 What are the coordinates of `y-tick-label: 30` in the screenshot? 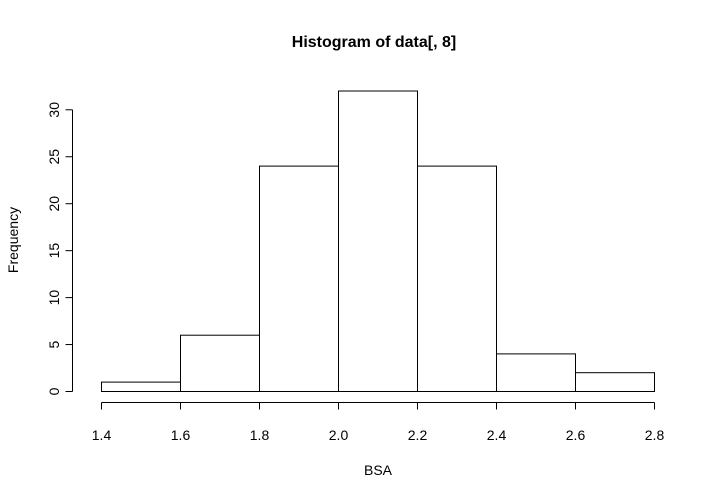 It's located at (54, 110).